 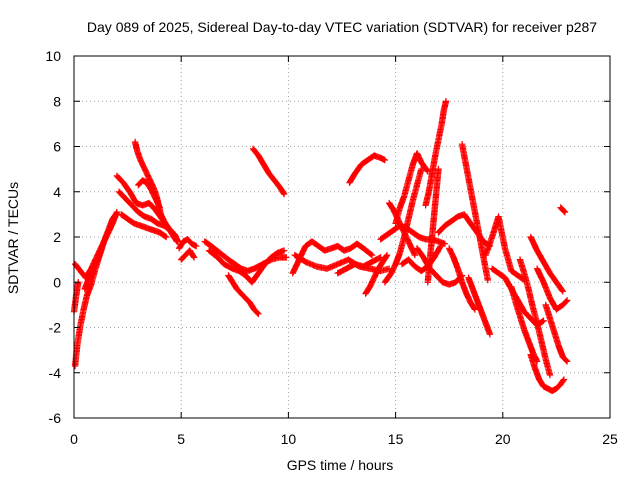 What do you see at coordinates (344, 439) in the screenshot?
I see `x-tick-labels: 0 5 10 15 20 25` at bounding box center [344, 439].